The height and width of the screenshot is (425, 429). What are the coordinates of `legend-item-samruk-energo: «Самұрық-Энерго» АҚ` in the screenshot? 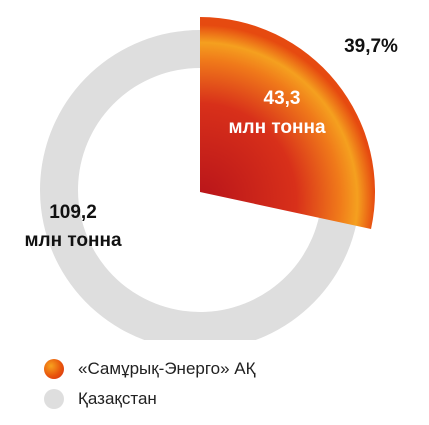 It's located at (150, 369).